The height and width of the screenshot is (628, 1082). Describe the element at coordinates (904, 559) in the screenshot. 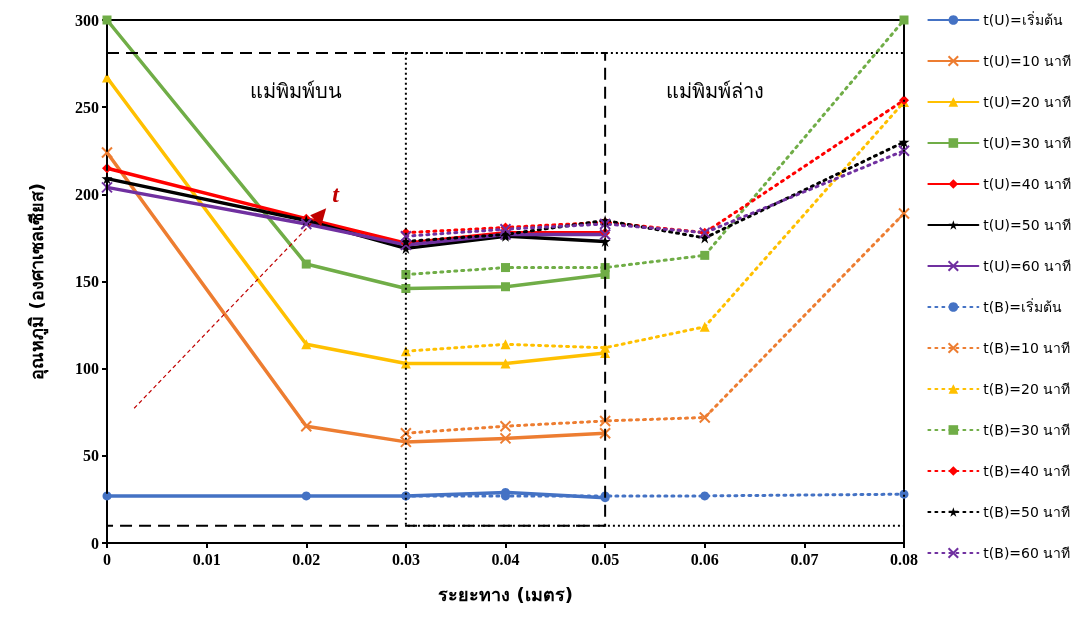

I see `x-tick-label: 0.08` at that location.